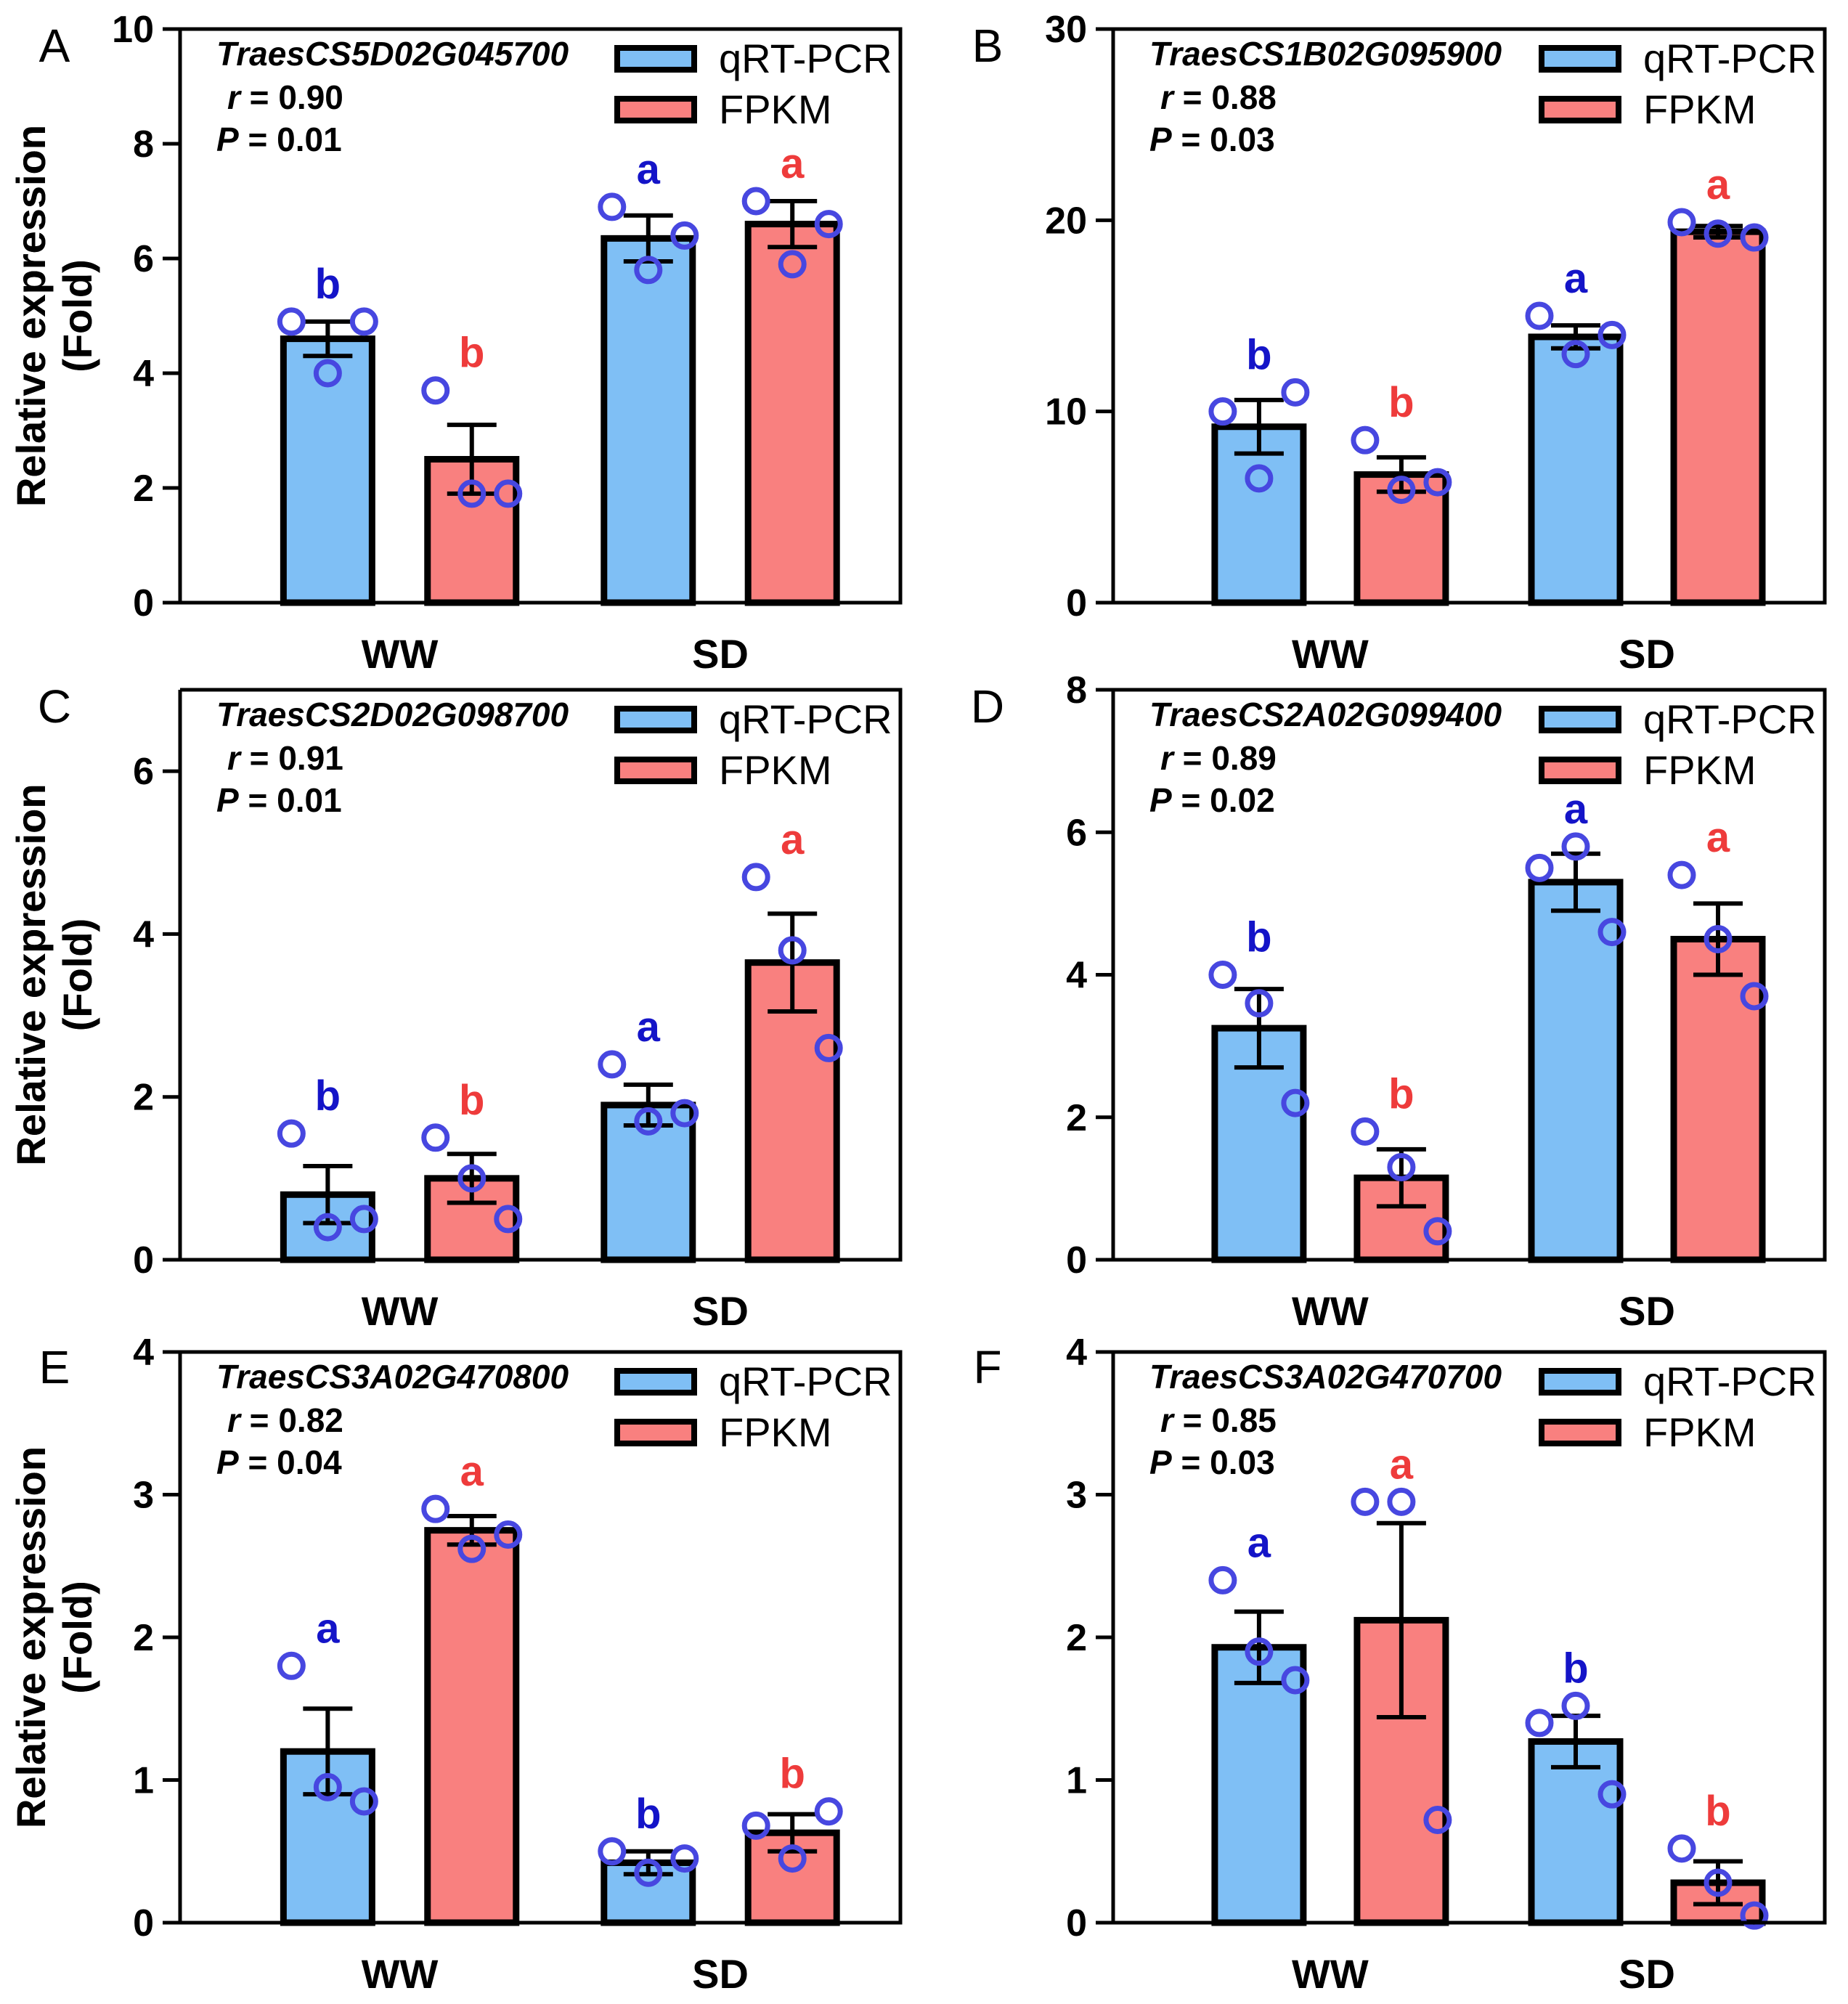 The width and height of the screenshot is (1848, 2004). What do you see at coordinates (143, 489) in the screenshot?
I see `panel-a-ytick-label: 2` at bounding box center [143, 489].